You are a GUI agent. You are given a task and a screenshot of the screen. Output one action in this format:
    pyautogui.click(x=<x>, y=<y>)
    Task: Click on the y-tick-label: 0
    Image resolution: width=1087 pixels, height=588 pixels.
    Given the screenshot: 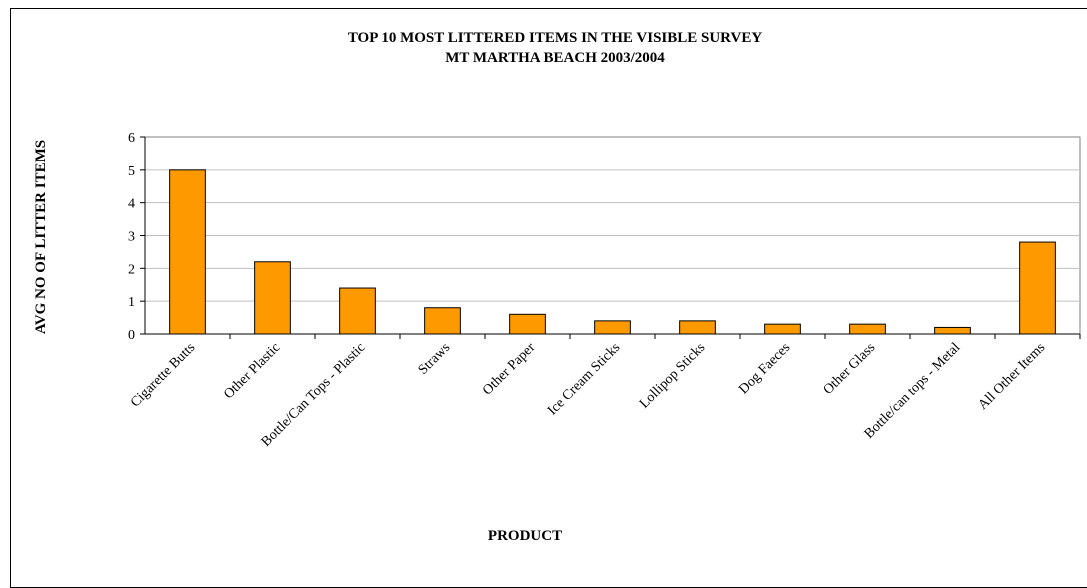 What is the action you would take?
    pyautogui.click(x=131, y=335)
    